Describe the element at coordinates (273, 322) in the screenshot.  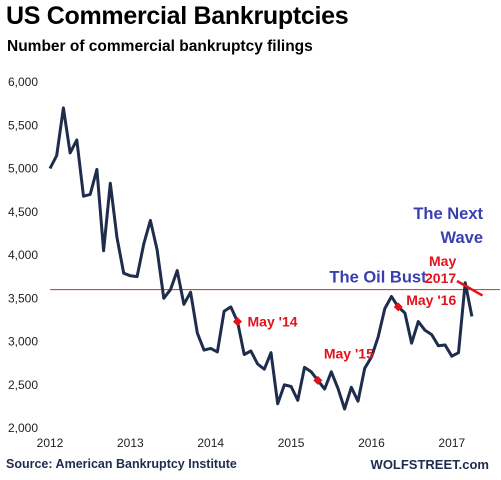
I see `annotation-label: May '14` at that location.